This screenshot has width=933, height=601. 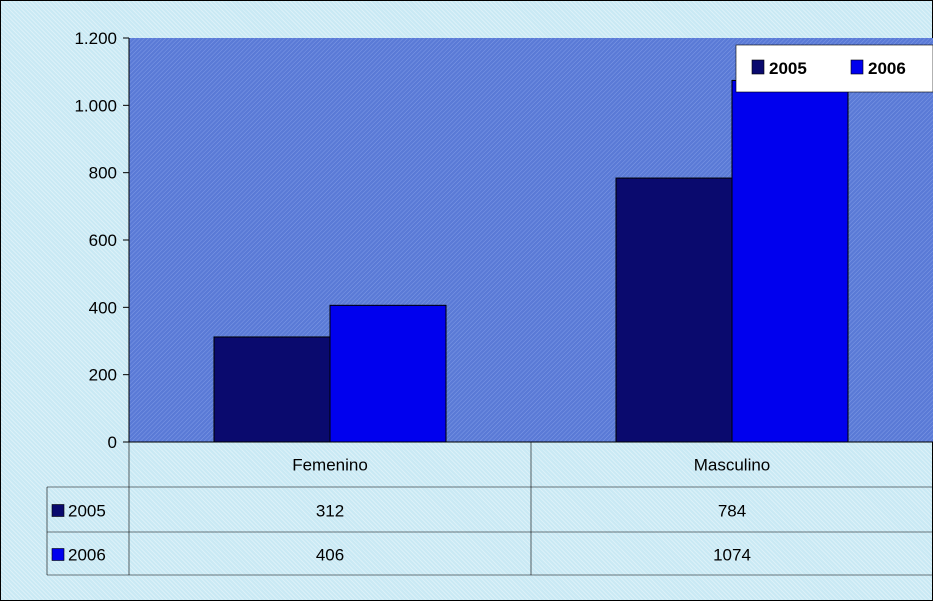 I want to click on data-label: 312, so click(x=330, y=511).